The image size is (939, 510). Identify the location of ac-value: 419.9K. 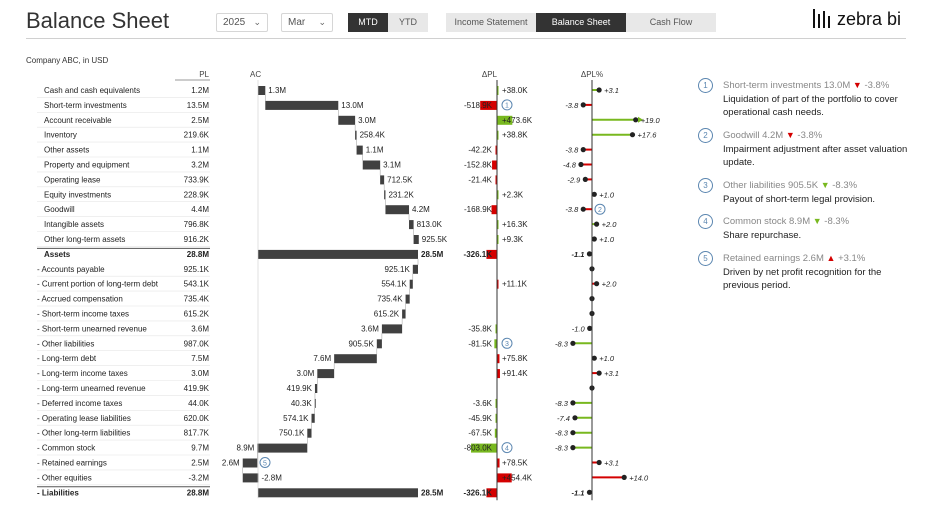
(300, 388).